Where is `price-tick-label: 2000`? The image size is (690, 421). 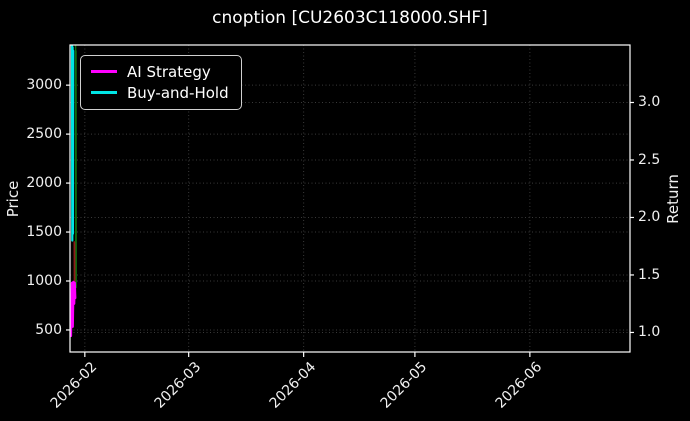 price-tick-label: 2000 is located at coordinates (44, 183).